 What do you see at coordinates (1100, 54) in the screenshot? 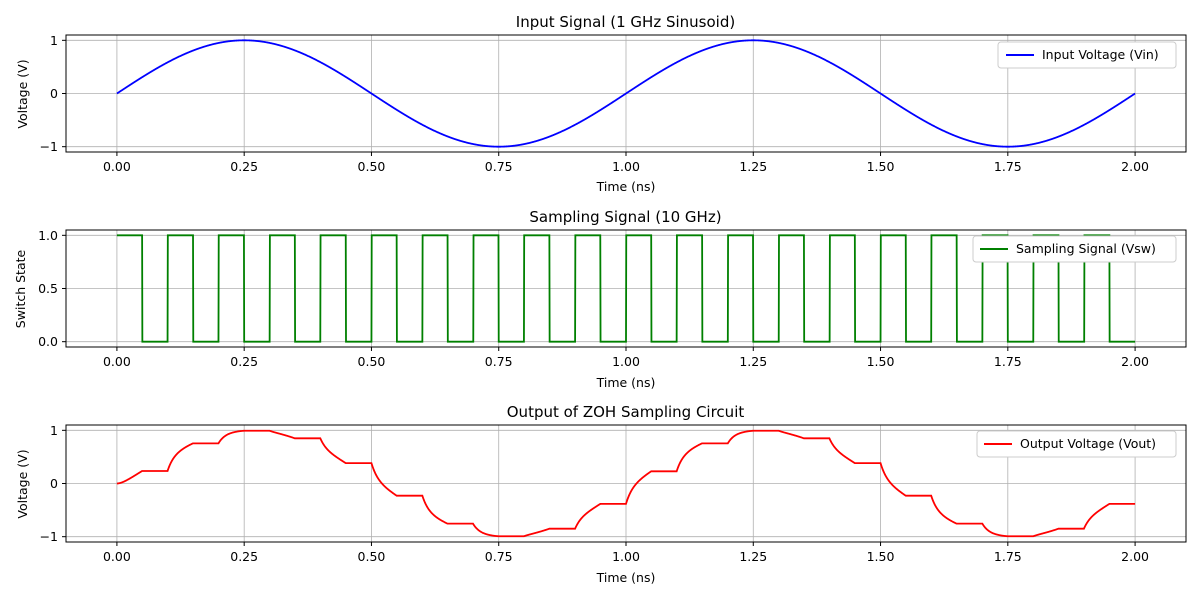
I see `legend-label-vin: Input Voltage (Vin)` at bounding box center [1100, 54].